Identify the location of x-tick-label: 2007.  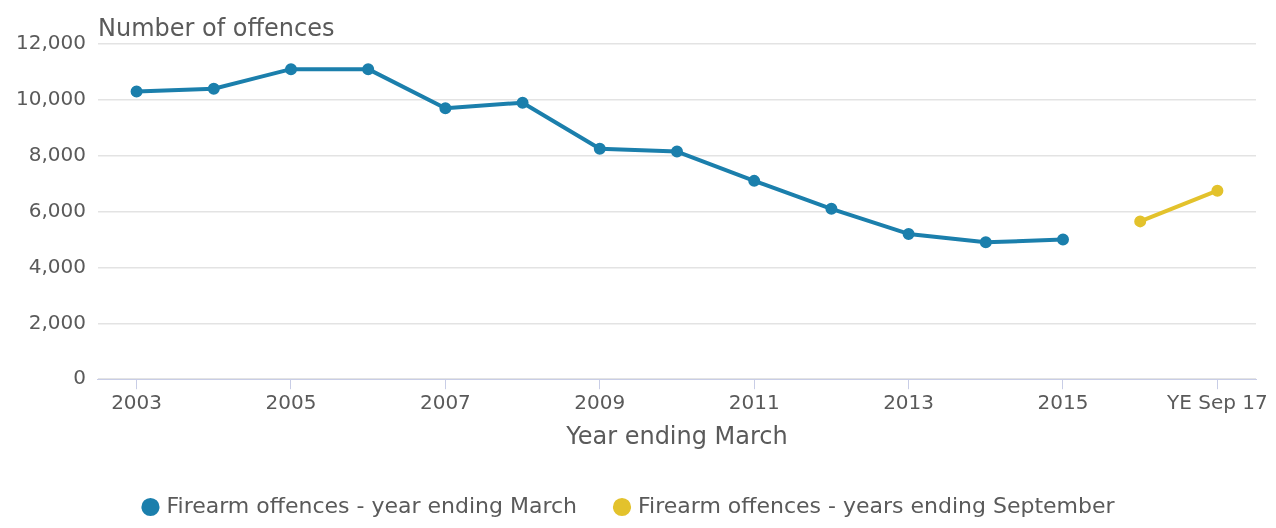
(445, 402).